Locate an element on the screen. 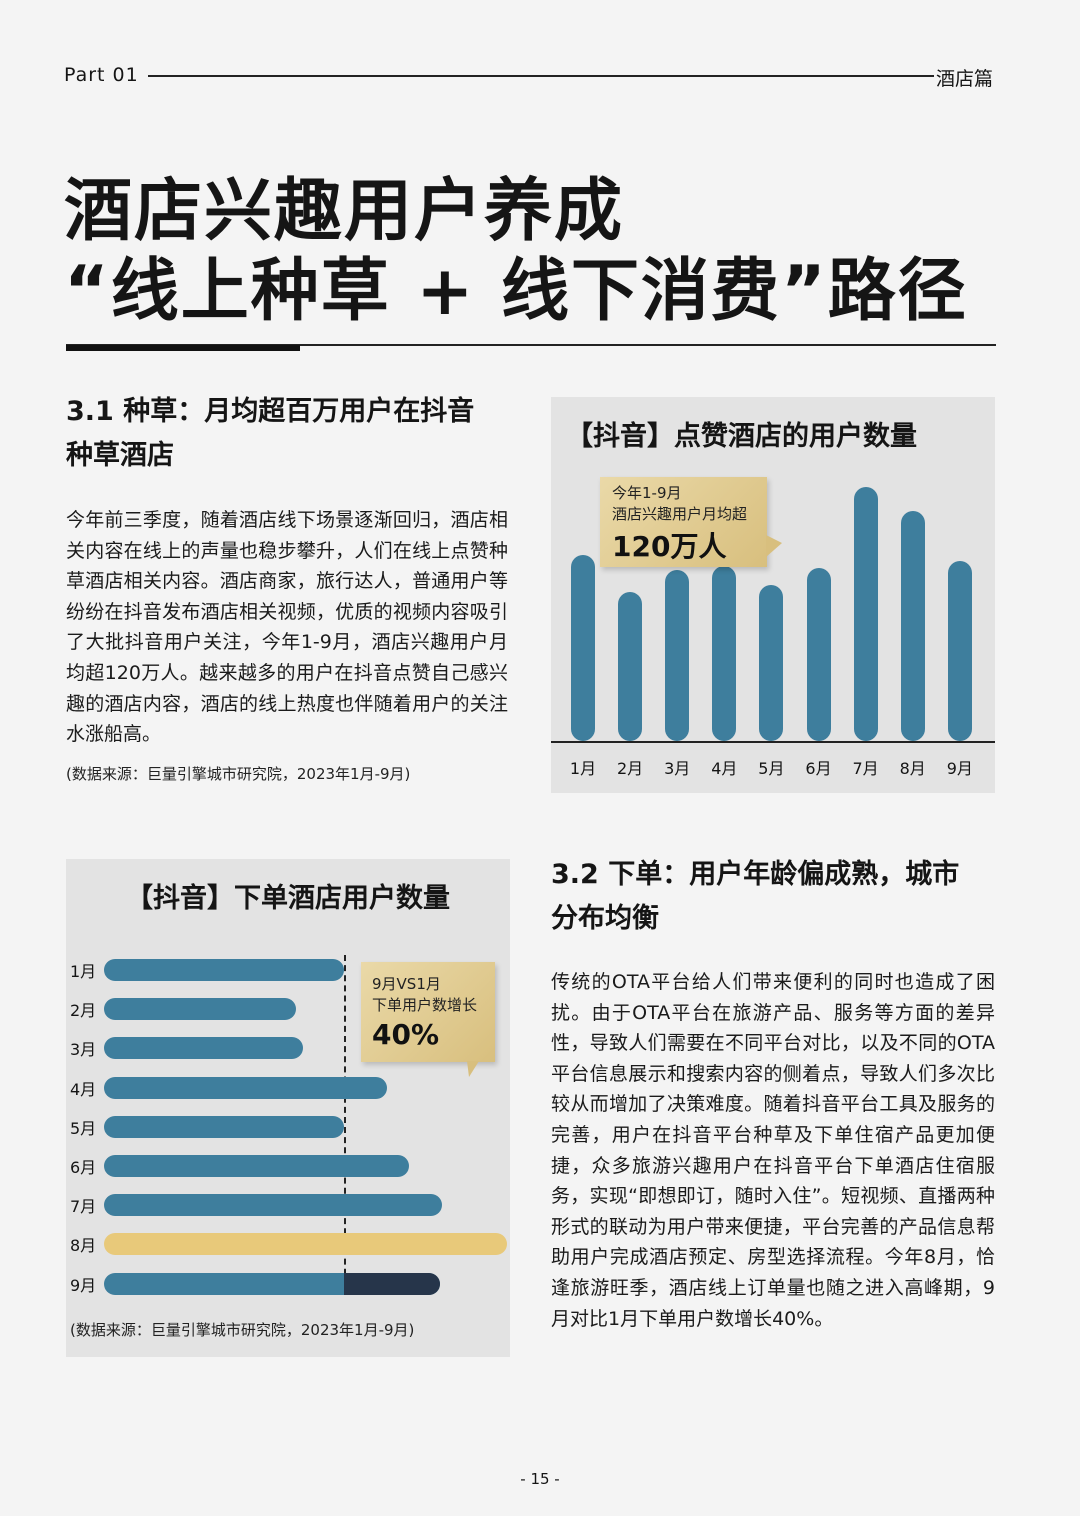 Image resolution: width=1080 pixels, height=1516 pixels. likes-callout-value: 120万人 is located at coordinates (669, 546).